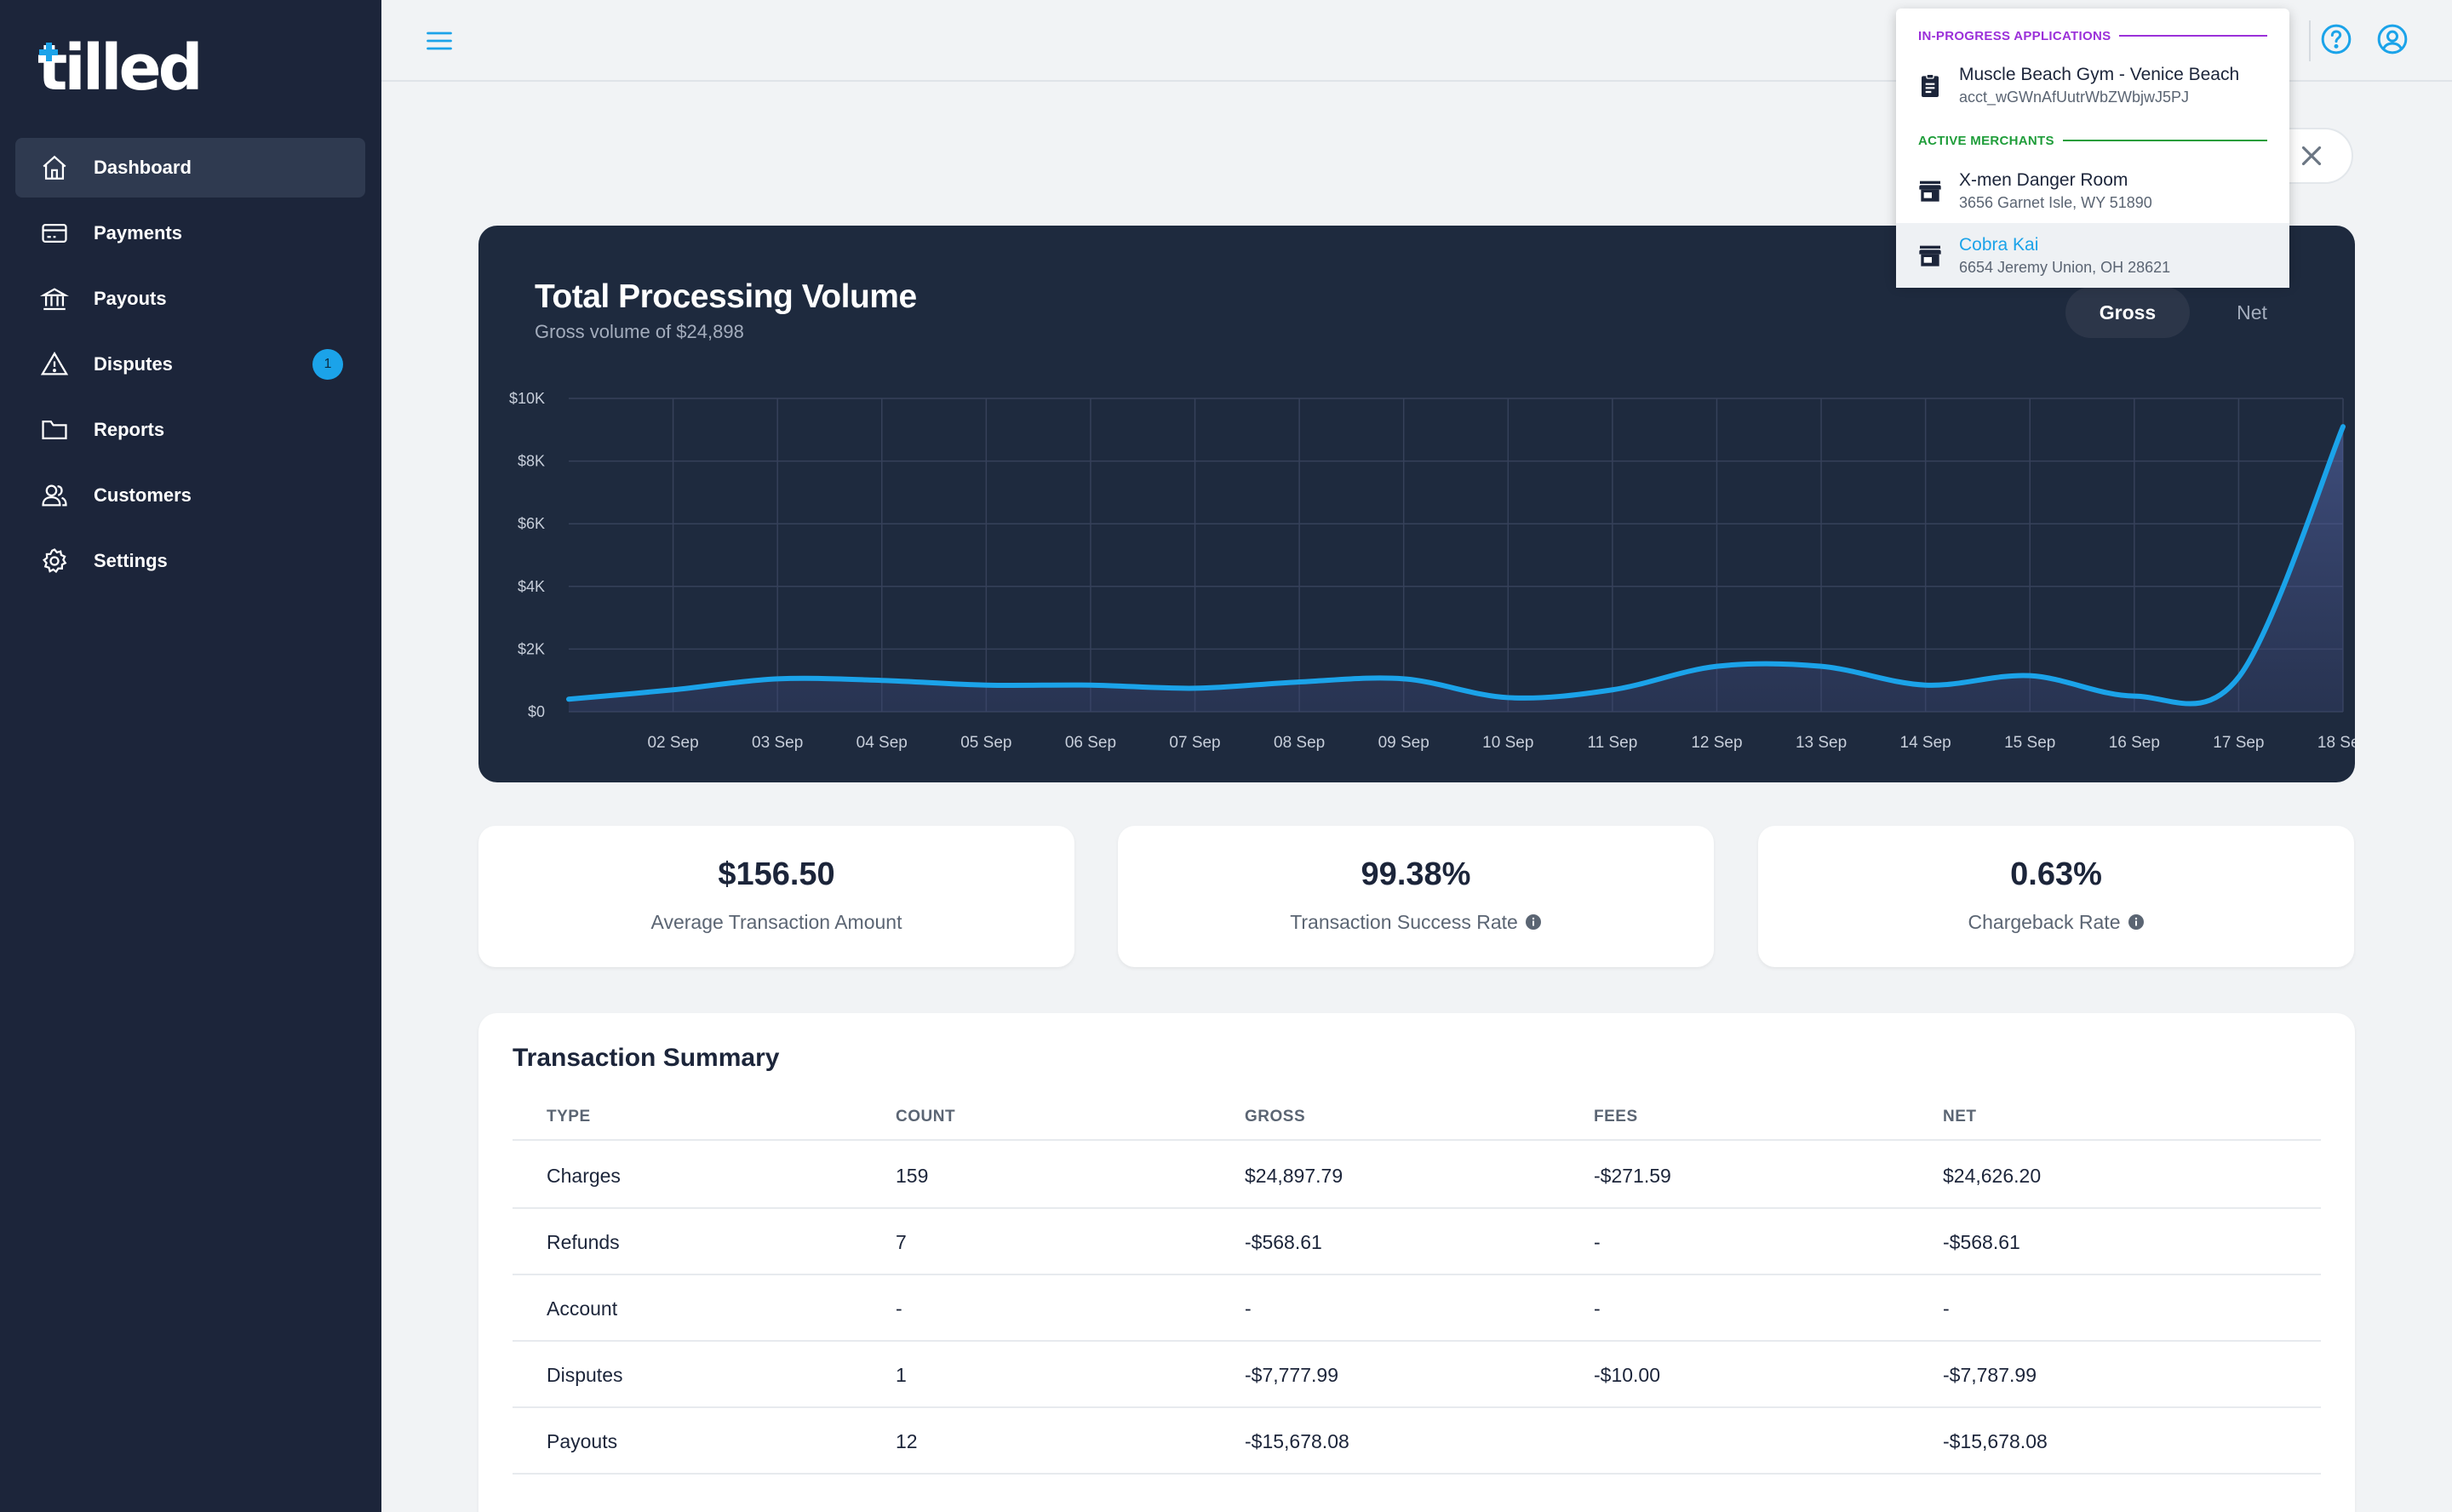  What do you see at coordinates (138, 233) in the screenshot?
I see `sidebar-item-label: Payments` at bounding box center [138, 233].